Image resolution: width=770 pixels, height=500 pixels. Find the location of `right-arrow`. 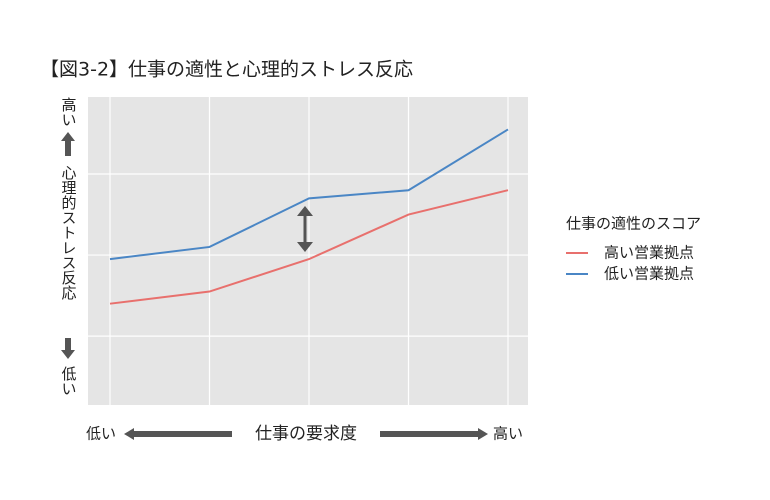

right-arrow is located at coordinates (434, 434).